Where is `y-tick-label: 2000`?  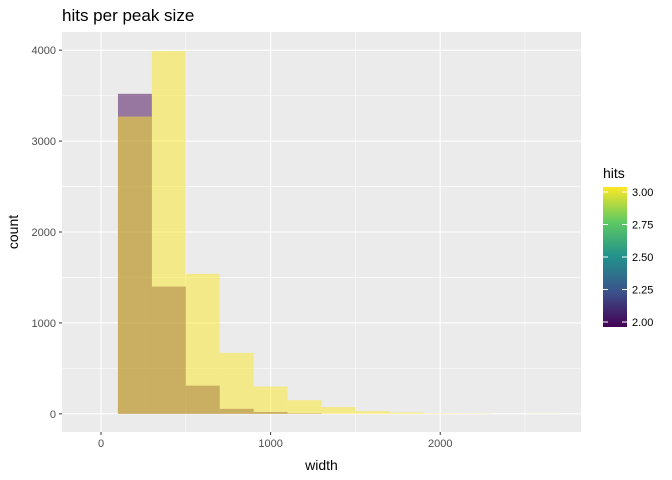 y-tick-label: 2000 is located at coordinates (44, 233).